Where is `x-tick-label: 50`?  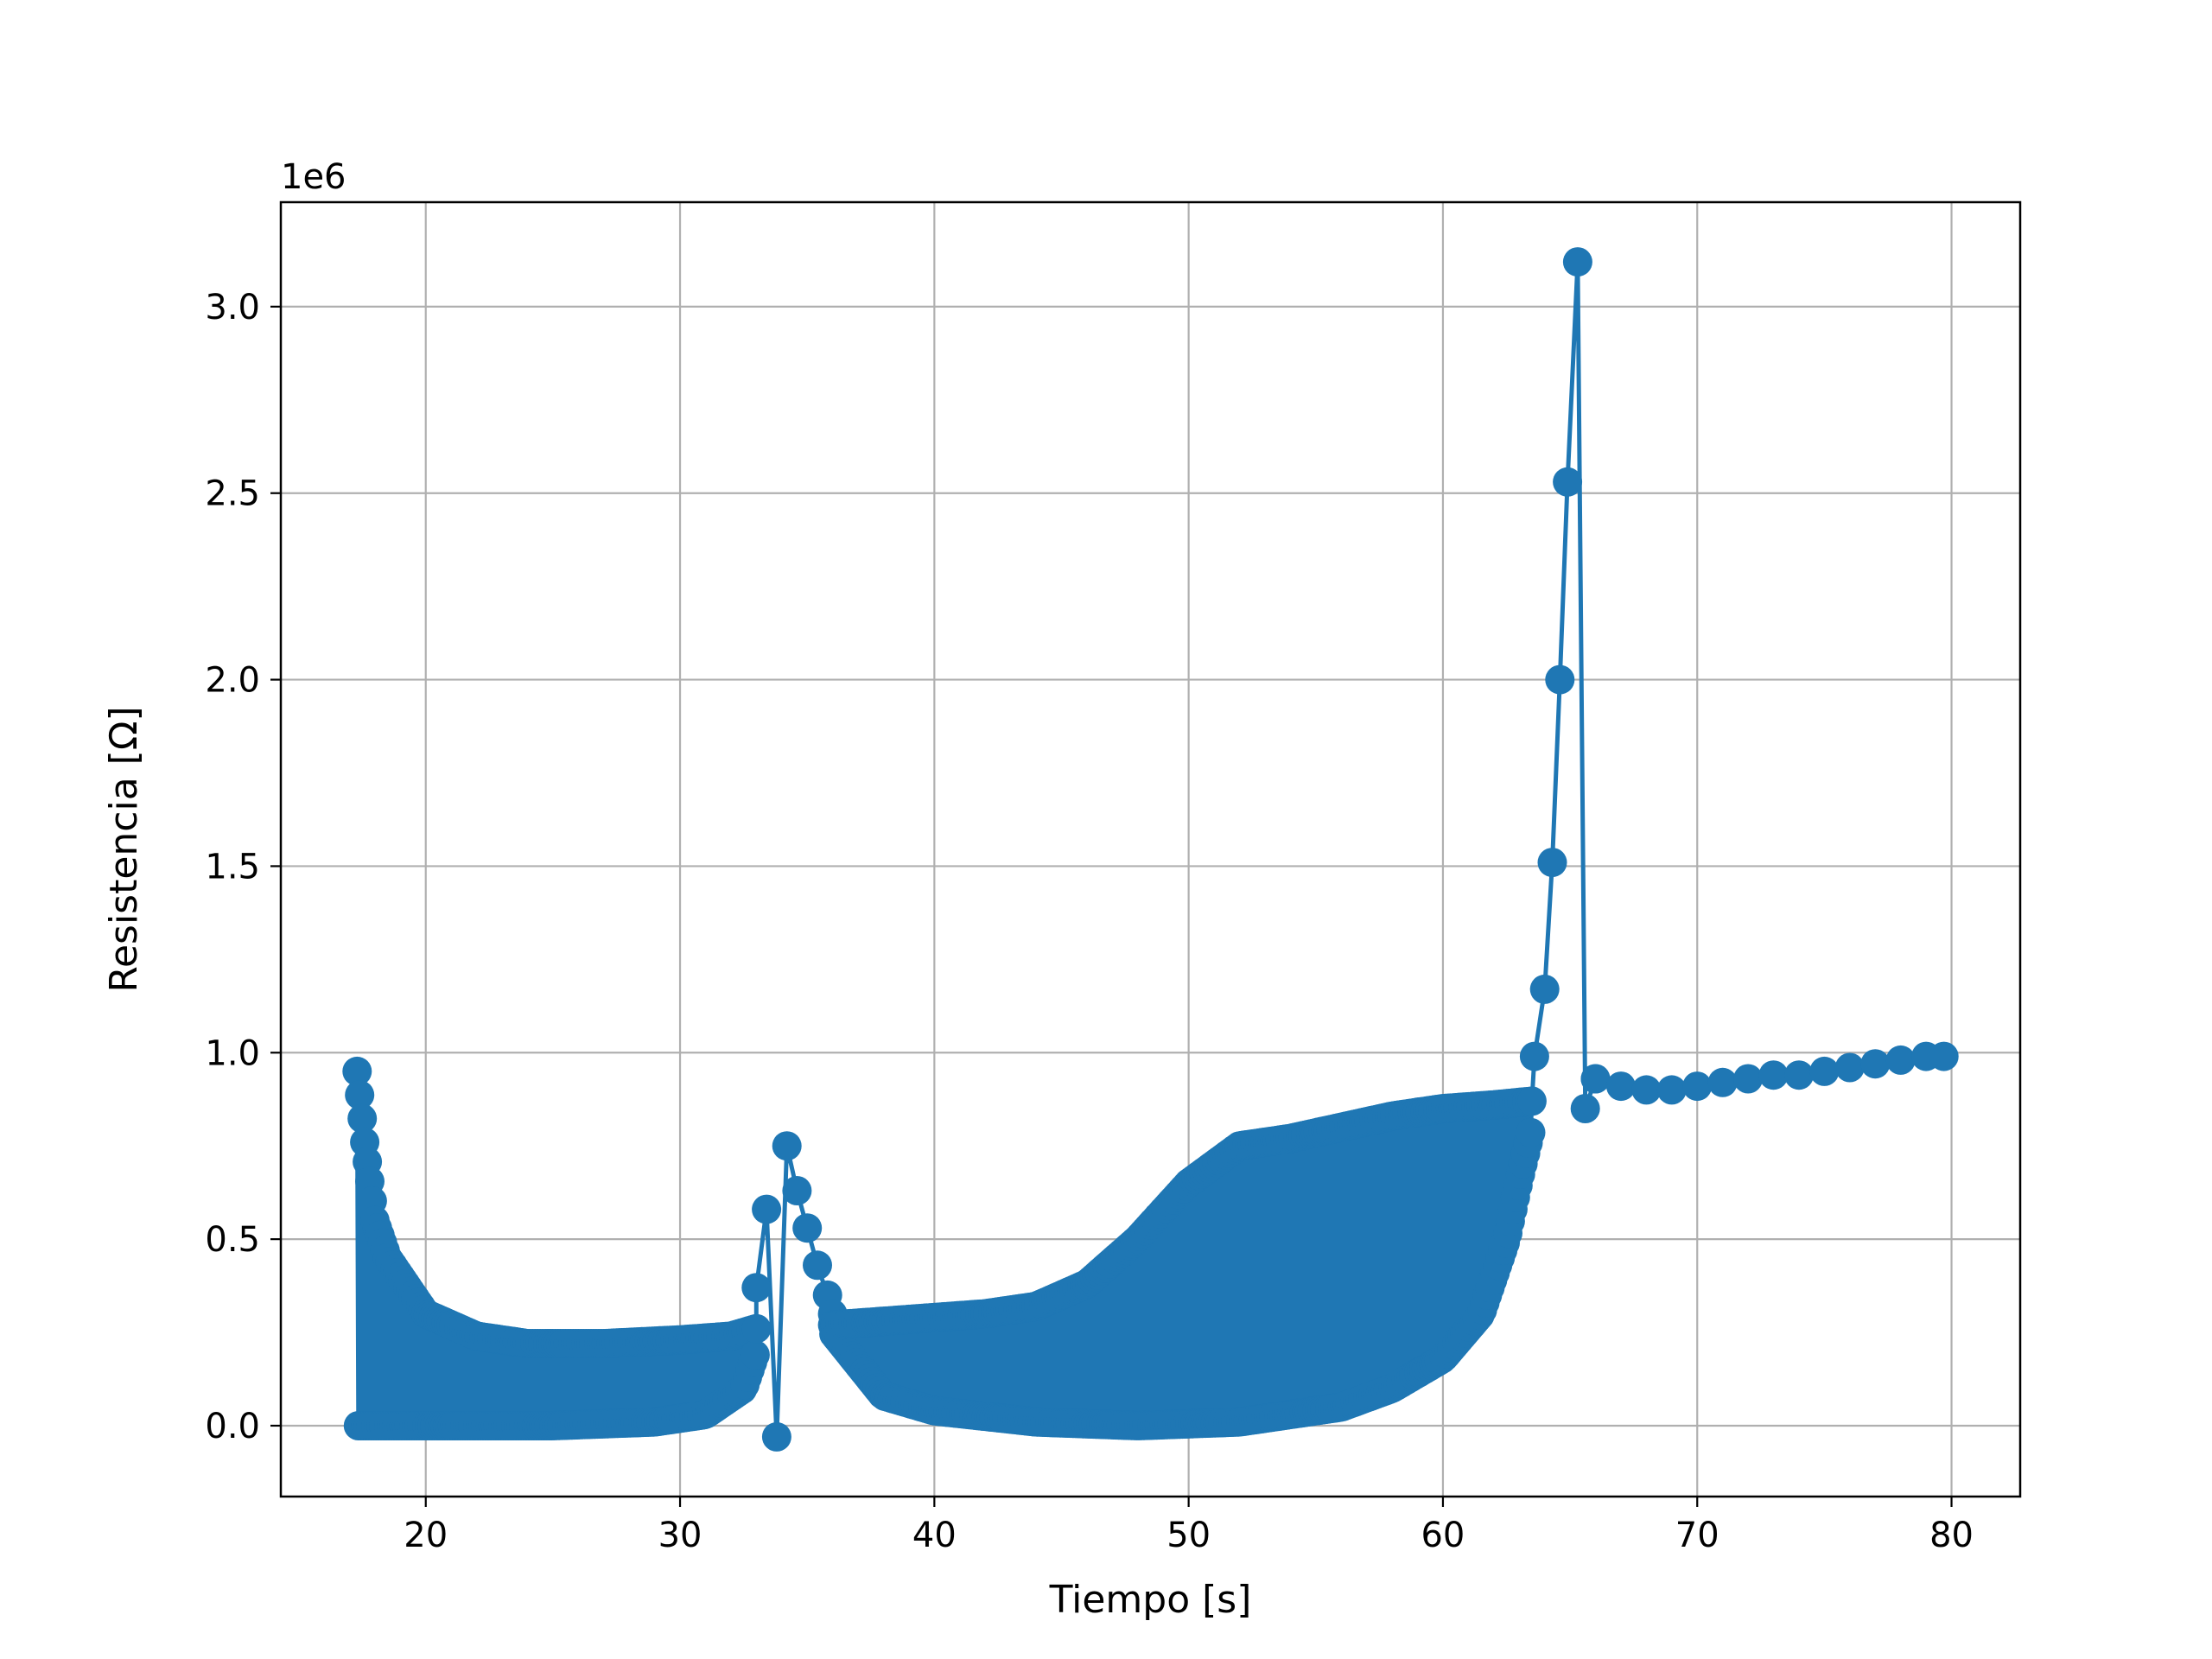 x-tick-label: 50 is located at coordinates (1188, 1535).